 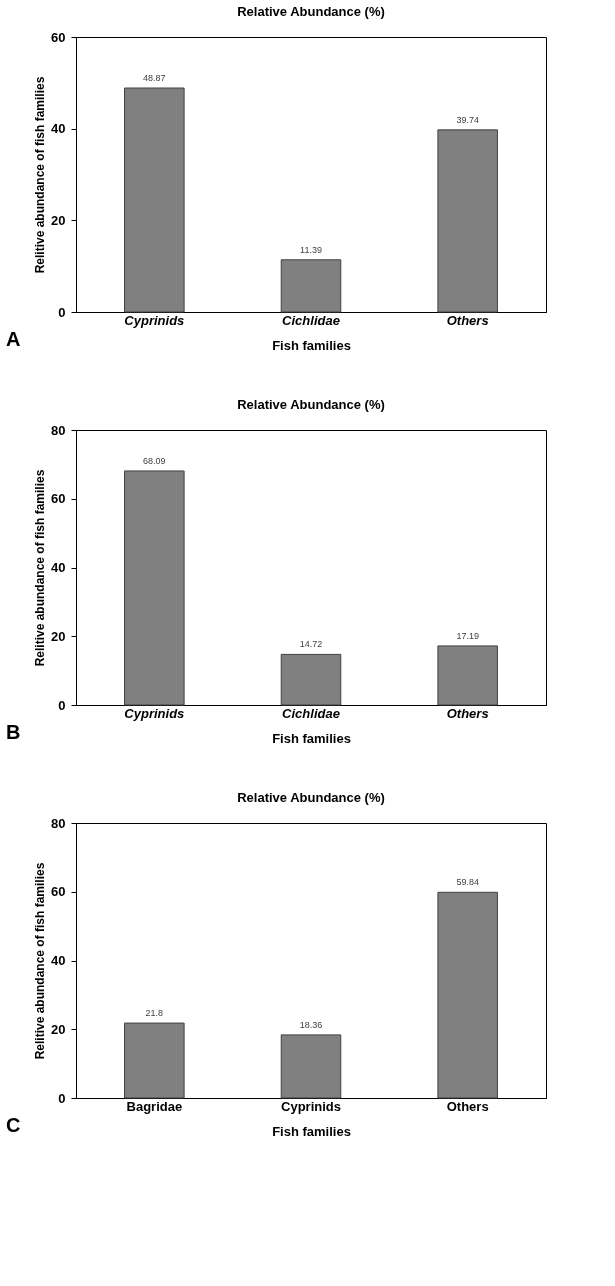 I want to click on text: B, so click(x=13, y=732).